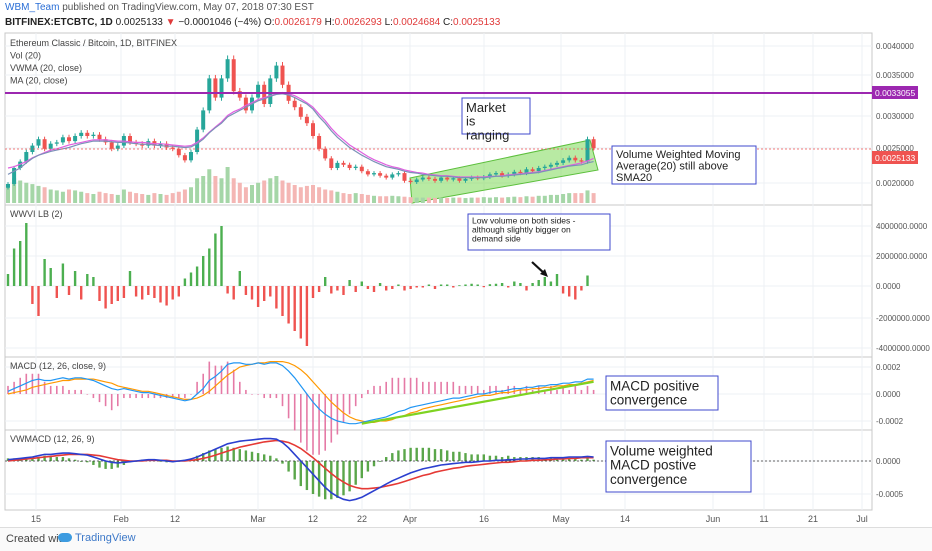 The width and height of the screenshot is (932, 551). I want to click on pane-label: Ethereum Classic / Bitcoin, 1D, BITFINEX, so click(93, 43).